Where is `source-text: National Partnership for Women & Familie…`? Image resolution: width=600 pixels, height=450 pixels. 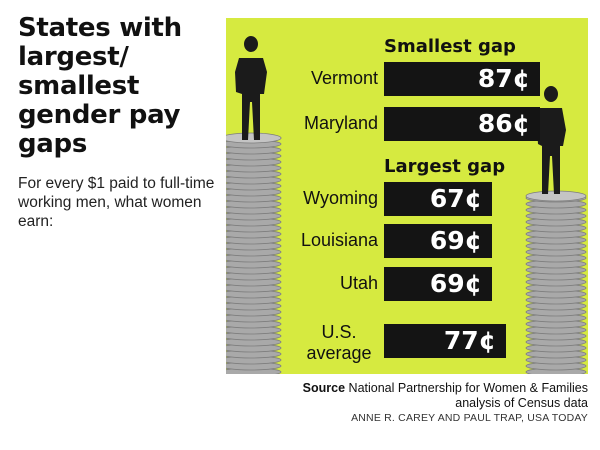
source-text: National Partnership for Women & Familie… is located at coordinates (468, 395).